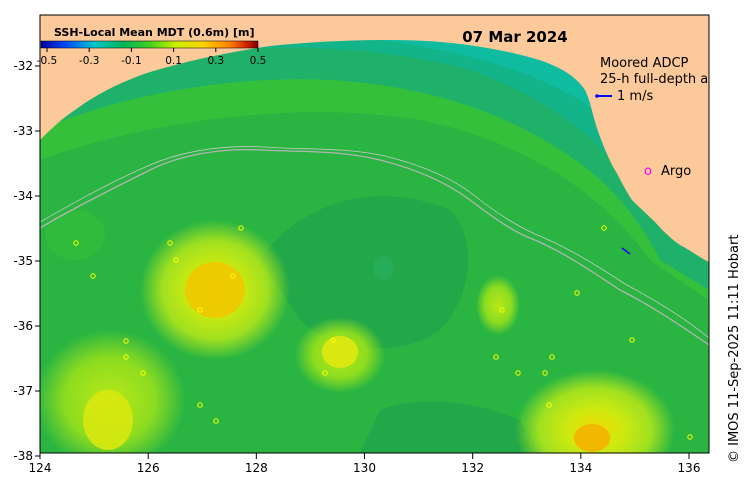  Describe the element at coordinates (515, 37) in the screenshot. I see `map-date: 07 Mar 2024` at that location.